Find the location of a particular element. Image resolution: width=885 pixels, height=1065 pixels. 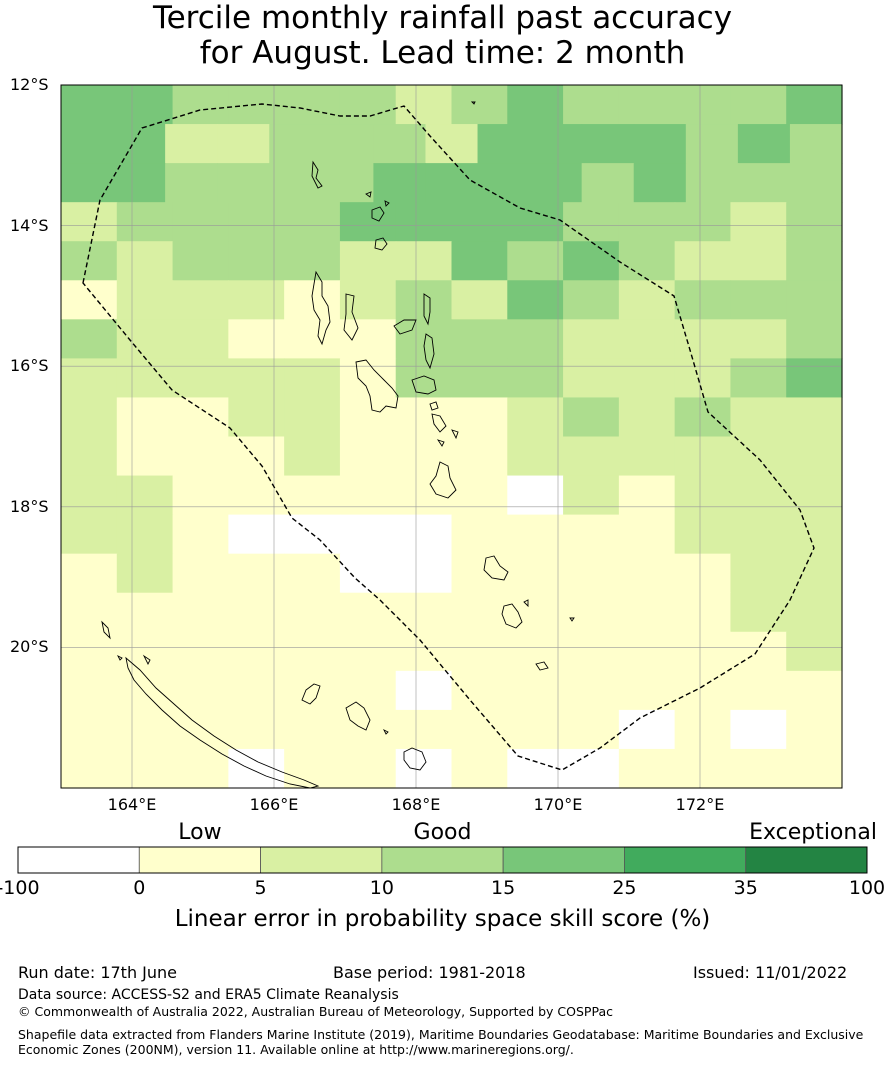

latitude-label: 14°S is located at coordinates (29, 225).